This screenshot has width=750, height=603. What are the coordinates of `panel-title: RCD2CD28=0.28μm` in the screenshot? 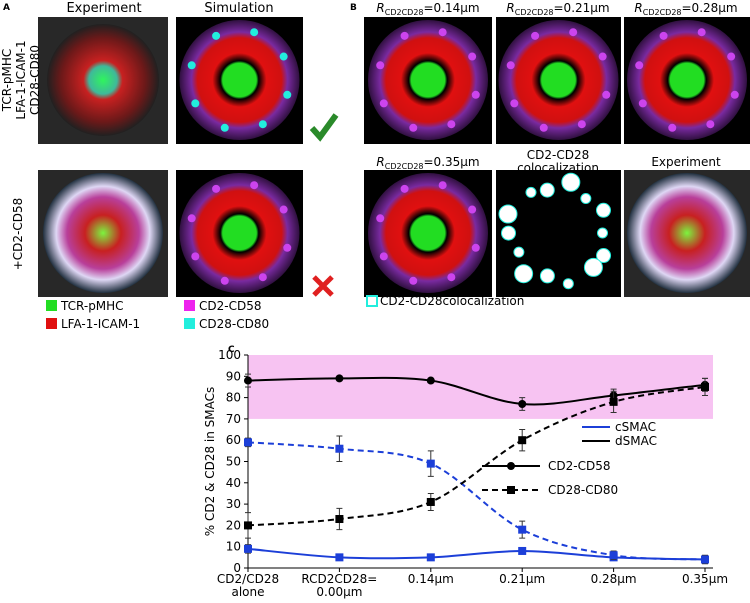 It's located at (685, 9).